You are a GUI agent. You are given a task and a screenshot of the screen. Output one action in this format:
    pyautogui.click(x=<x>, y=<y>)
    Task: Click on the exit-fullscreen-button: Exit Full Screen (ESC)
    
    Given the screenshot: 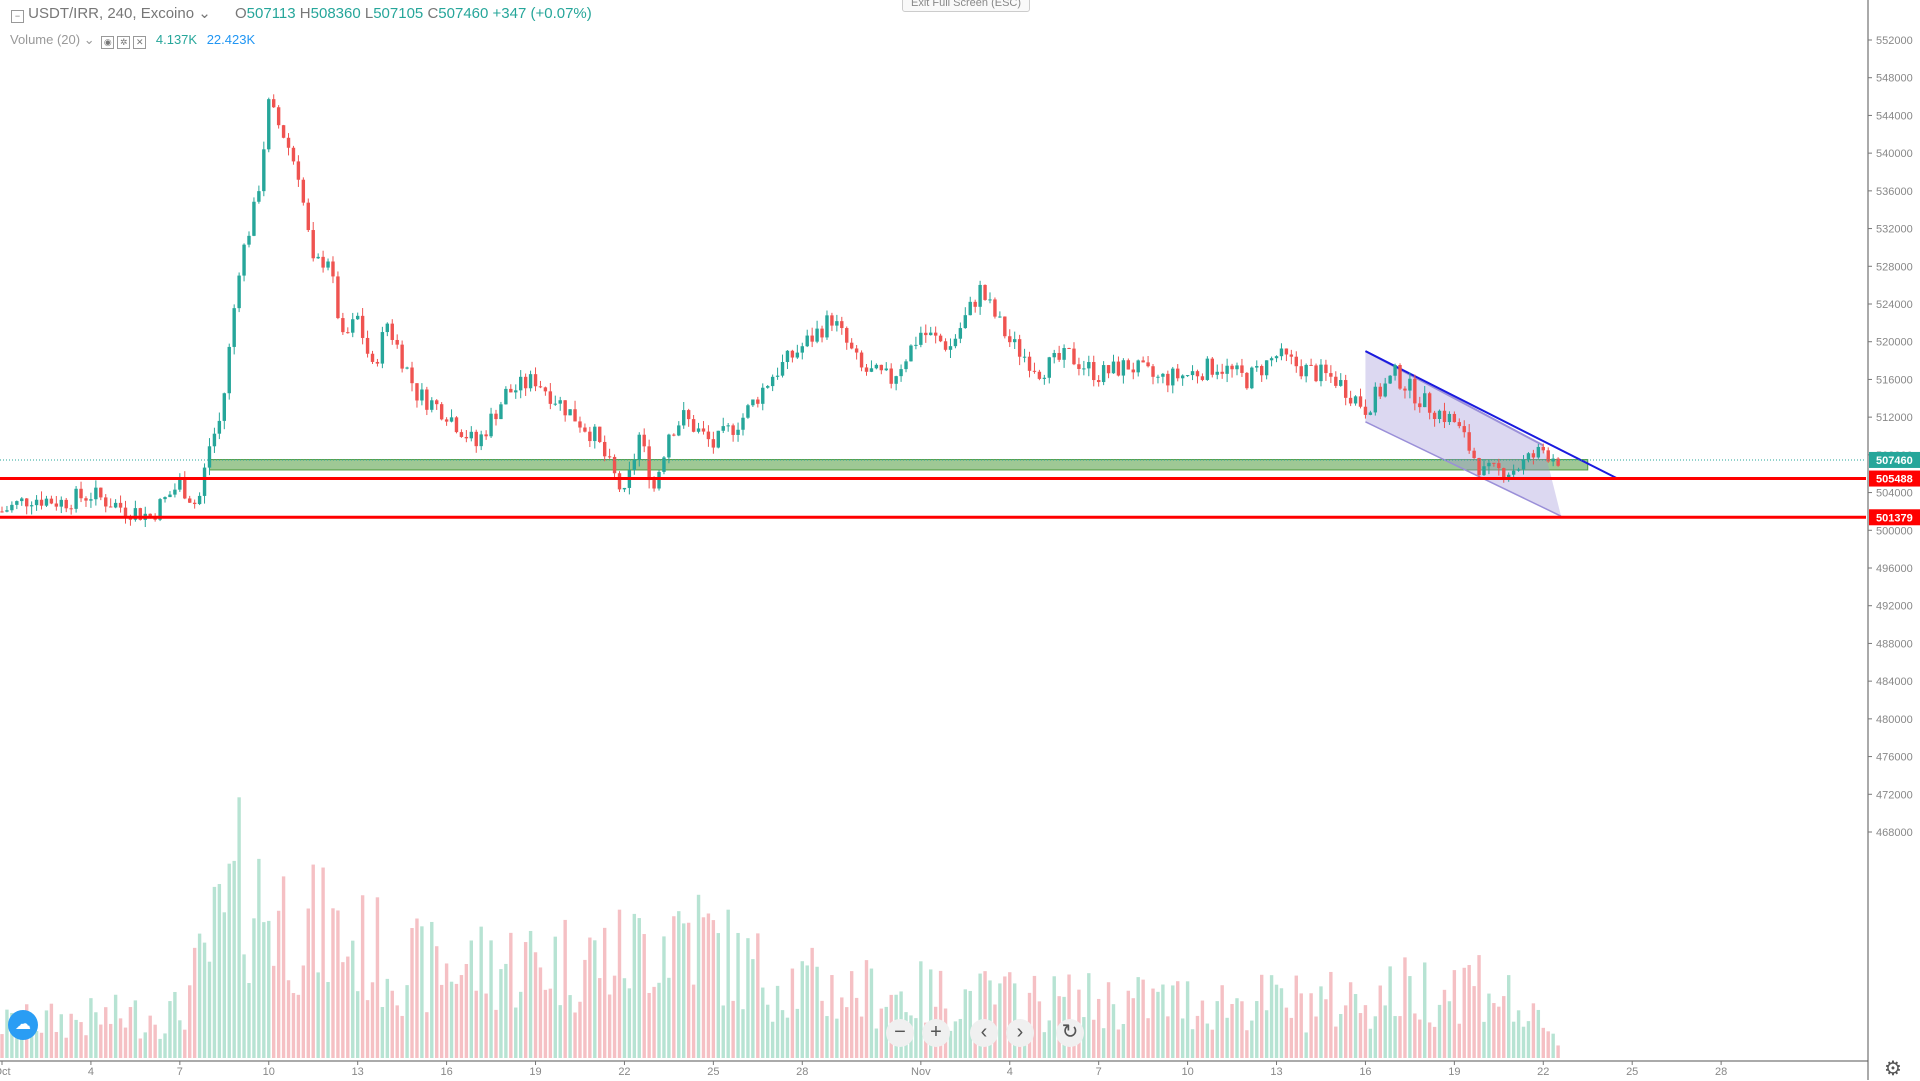 What is the action you would take?
    pyautogui.click(x=966, y=6)
    